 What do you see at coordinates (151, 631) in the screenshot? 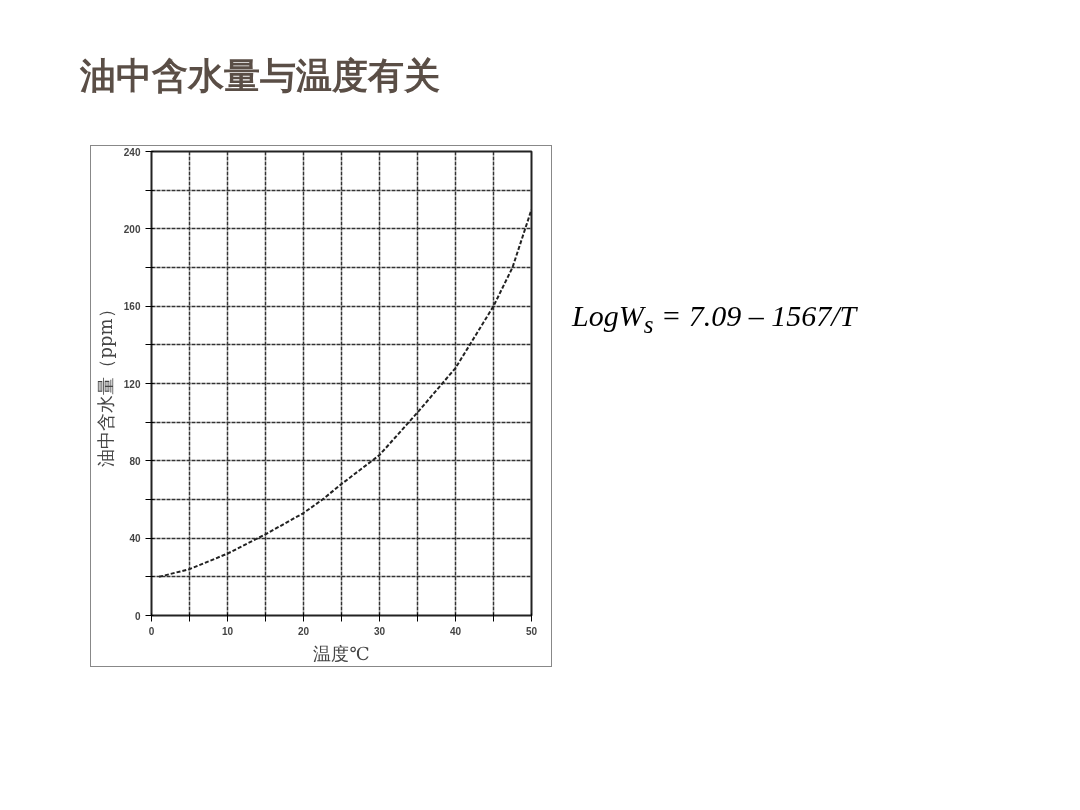
I see `x-tick-label: 0` at bounding box center [151, 631].